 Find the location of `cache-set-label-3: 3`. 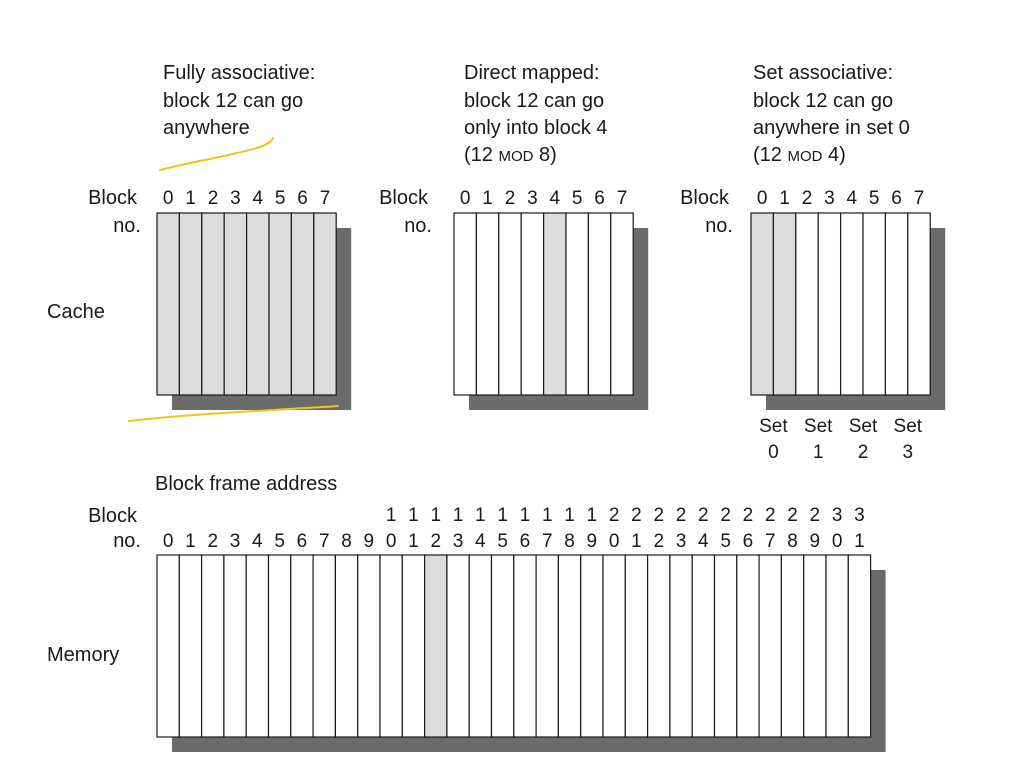

cache-set-label-3: 3 is located at coordinates (829, 198).